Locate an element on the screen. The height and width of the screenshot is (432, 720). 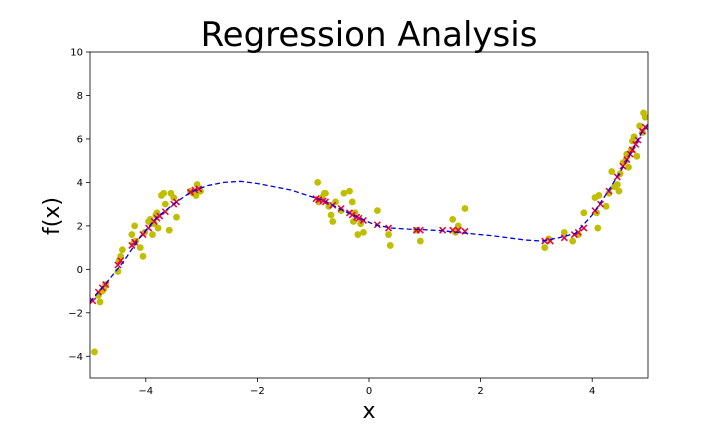
y-tick-label: 2 is located at coordinates (80, 226).